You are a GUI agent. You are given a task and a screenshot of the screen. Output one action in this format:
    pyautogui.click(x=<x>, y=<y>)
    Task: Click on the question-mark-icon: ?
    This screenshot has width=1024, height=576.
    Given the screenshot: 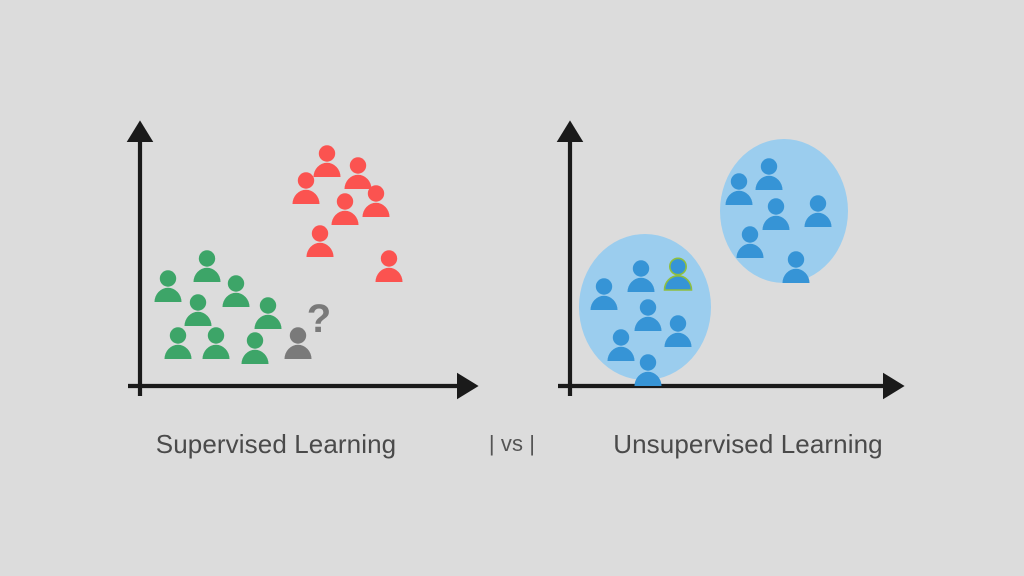 What is the action you would take?
    pyautogui.click(x=319, y=319)
    